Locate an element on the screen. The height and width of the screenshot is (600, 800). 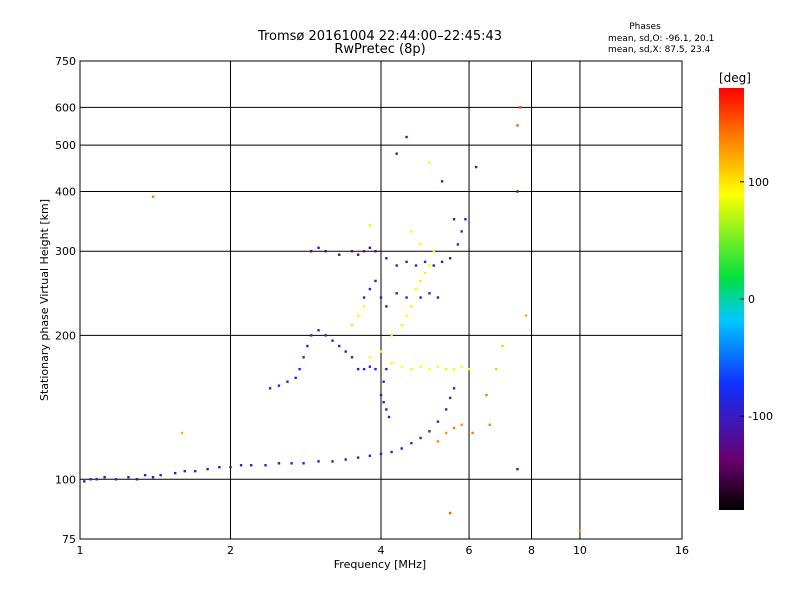
colorbar: [deg] -100 0 100 is located at coordinates (746, 290).